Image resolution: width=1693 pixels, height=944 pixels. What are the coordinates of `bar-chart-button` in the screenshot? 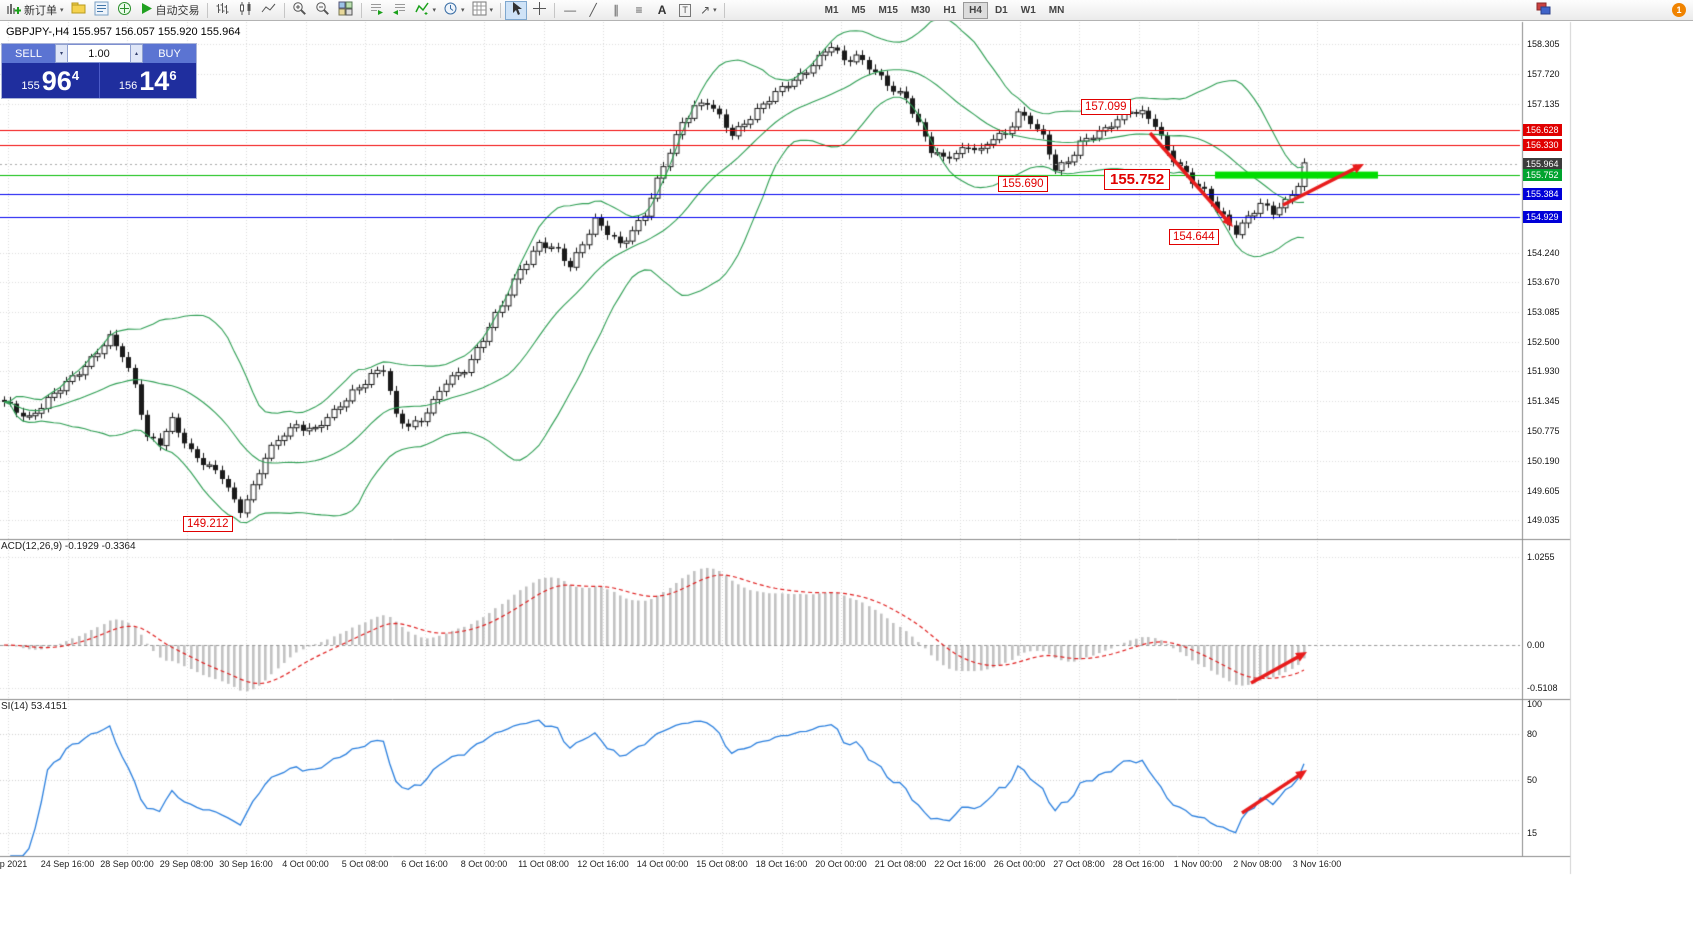 It's located at (223, 10).